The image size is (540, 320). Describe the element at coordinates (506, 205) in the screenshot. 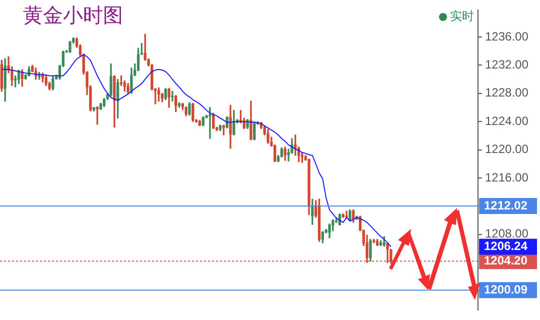

I see `ref-line-label: 1212.02` at that location.